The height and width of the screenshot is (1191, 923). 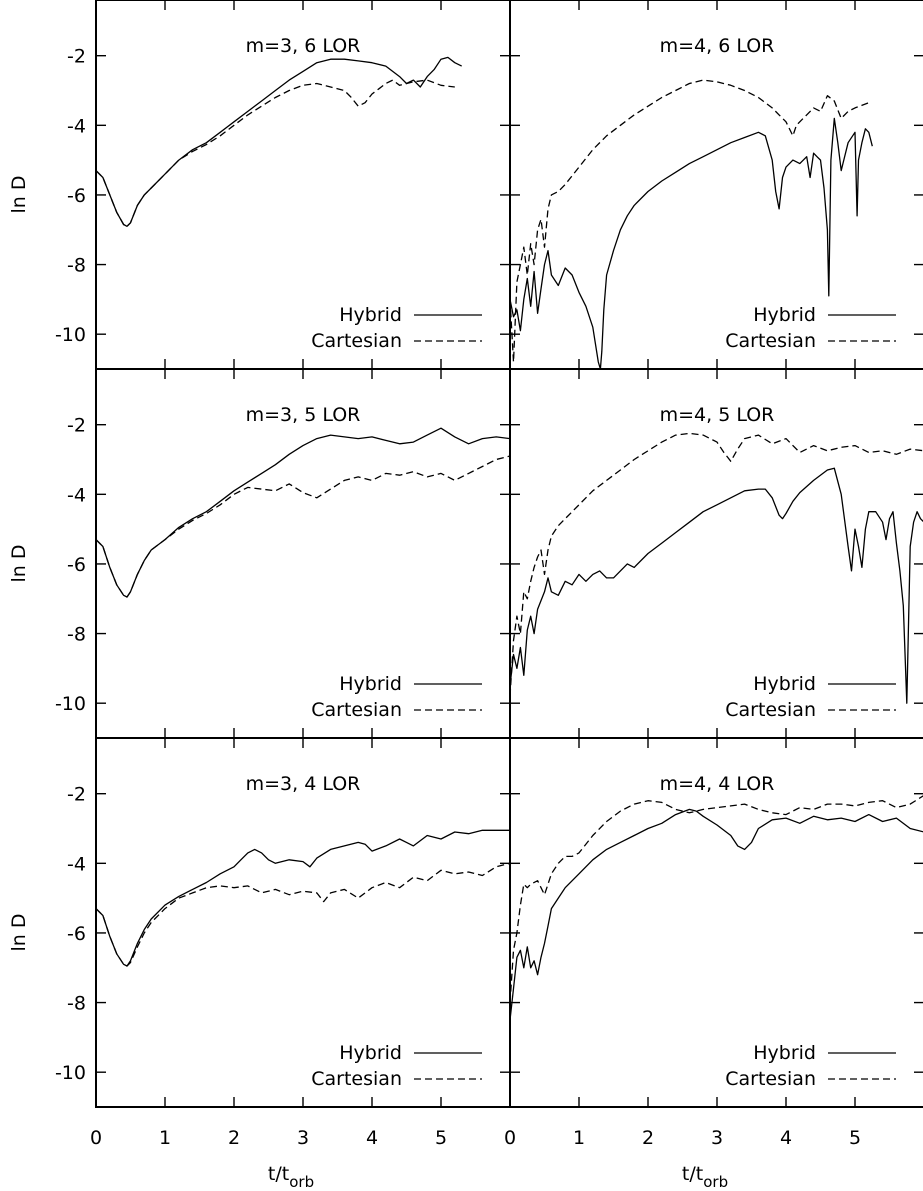 What do you see at coordinates (717, 415) in the screenshot?
I see `panel-title: m=4, 5 LOR` at bounding box center [717, 415].